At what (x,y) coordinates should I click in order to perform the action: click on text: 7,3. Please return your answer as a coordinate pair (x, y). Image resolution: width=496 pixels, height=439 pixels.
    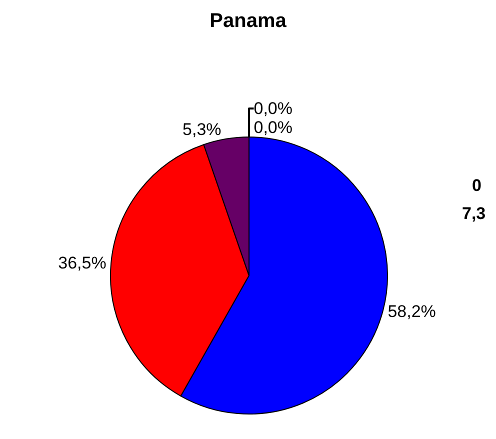
    Looking at the image, I should click on (474, 213).